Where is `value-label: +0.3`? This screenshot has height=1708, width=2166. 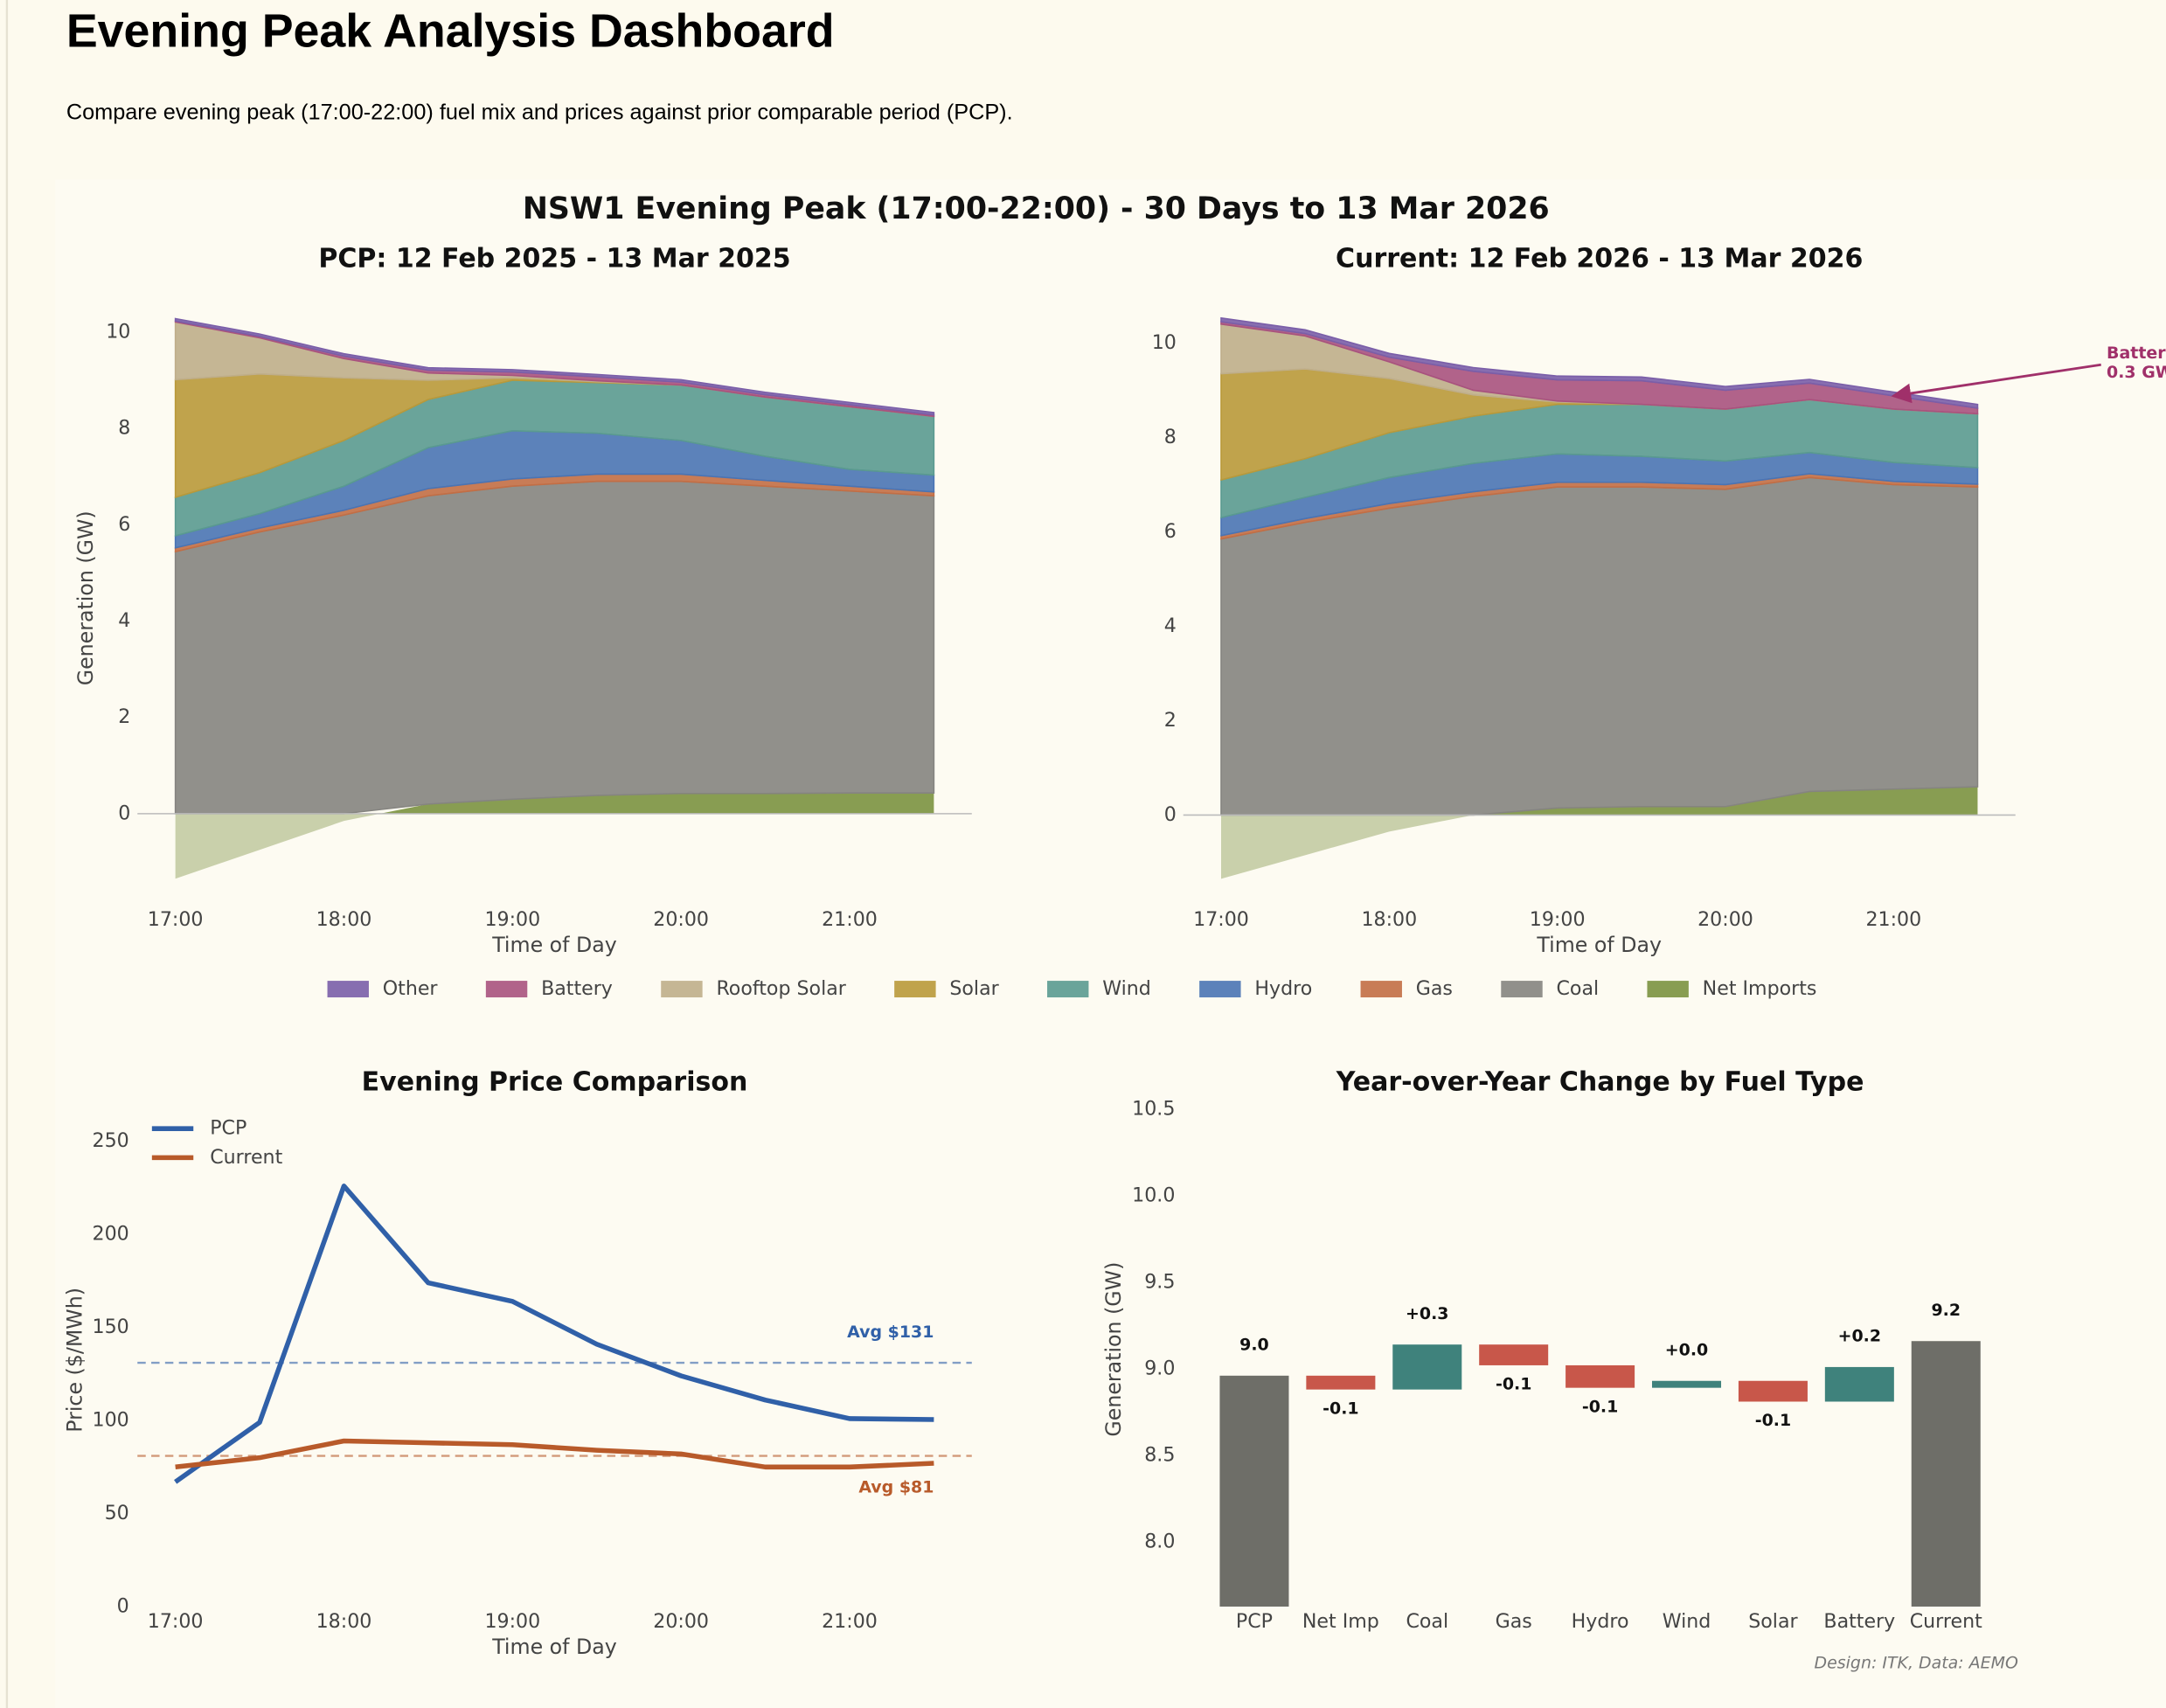
value-label: +0.3 is located at coordinates (1427, 1313).